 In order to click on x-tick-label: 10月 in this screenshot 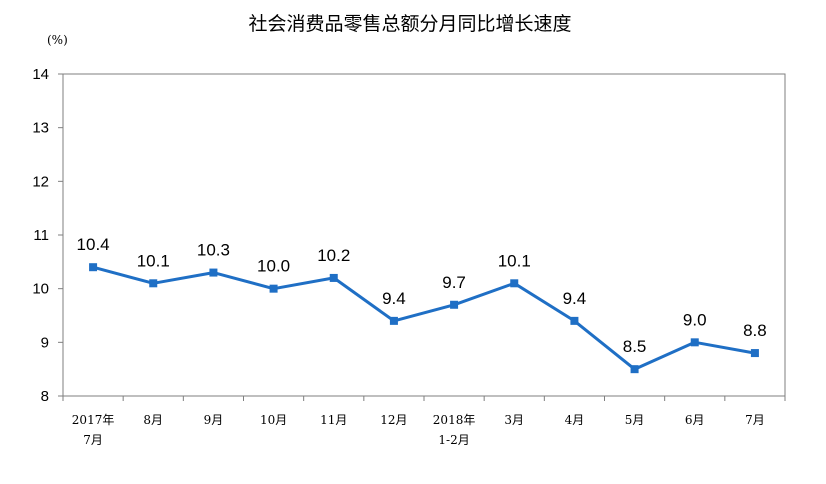, I will do `click(273, 420)`.